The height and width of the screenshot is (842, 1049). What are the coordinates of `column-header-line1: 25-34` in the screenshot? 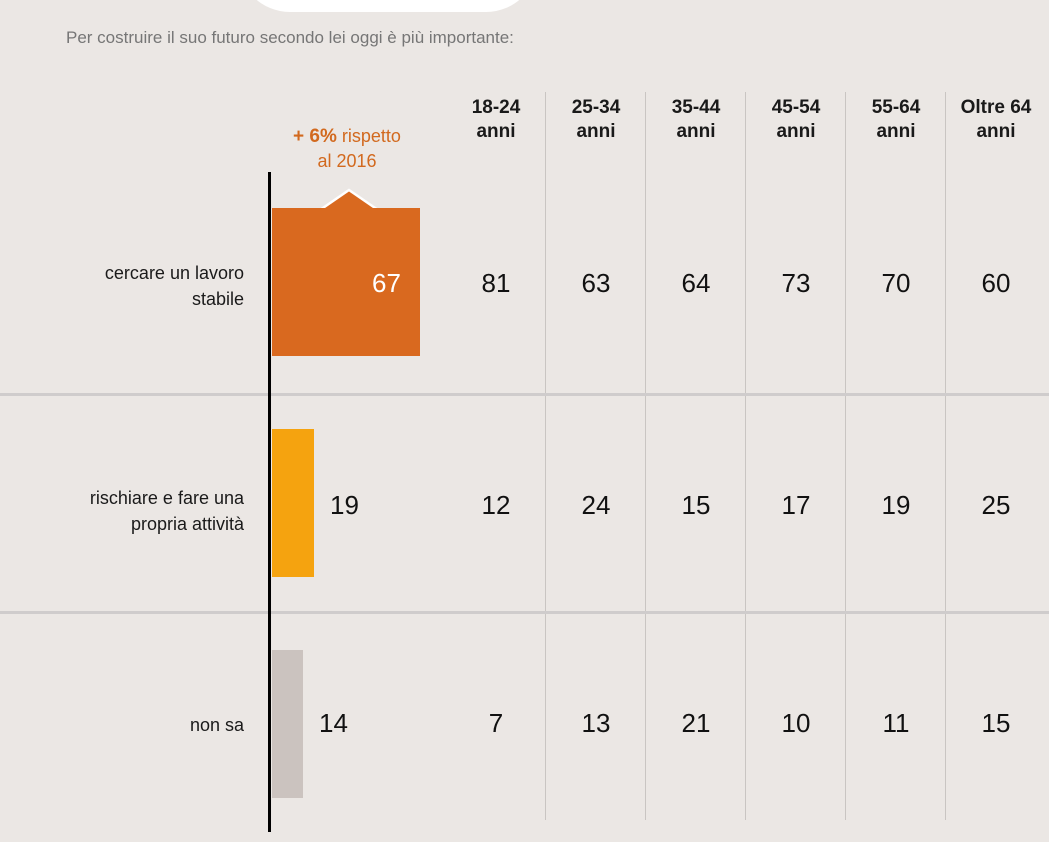 It's located at (596, 107).